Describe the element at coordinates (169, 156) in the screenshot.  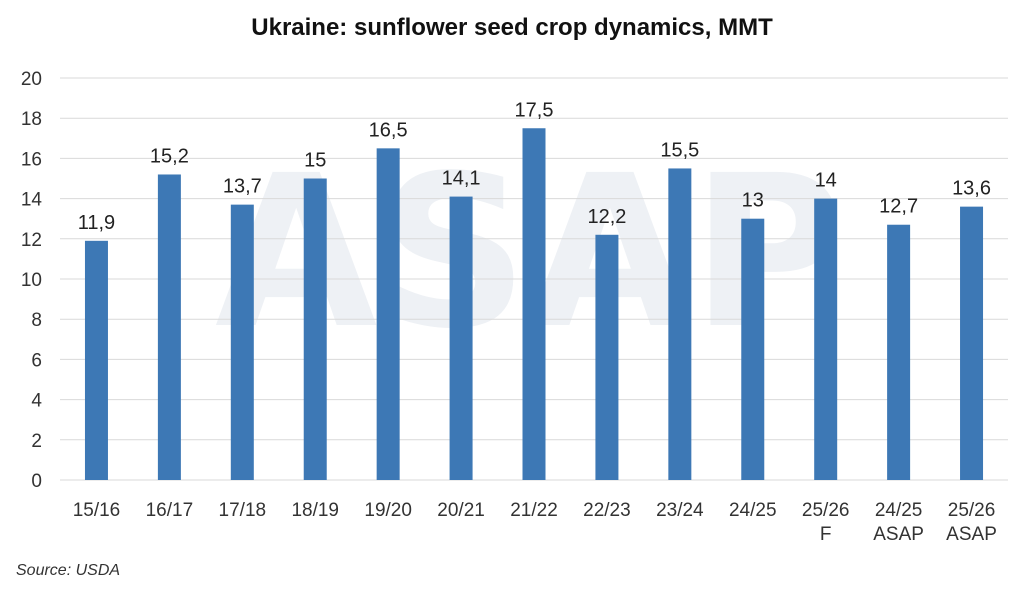
I see `bar-value-label: 15,2` at that location.